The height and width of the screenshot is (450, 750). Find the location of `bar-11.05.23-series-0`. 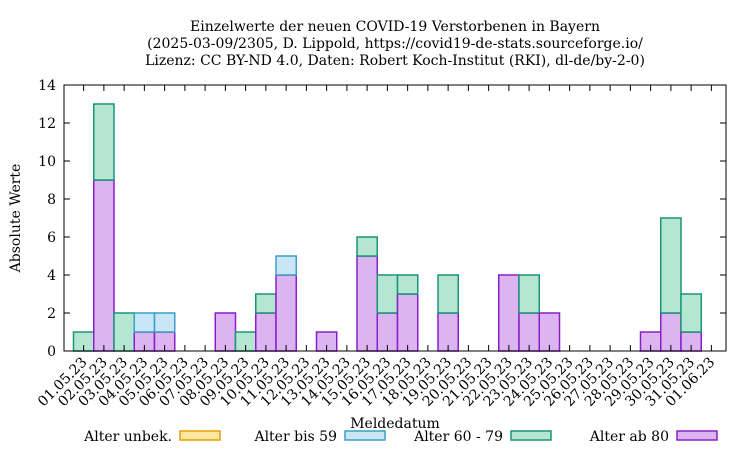

bar-11.05.23-series-0 is located at coordinates (286, 313).